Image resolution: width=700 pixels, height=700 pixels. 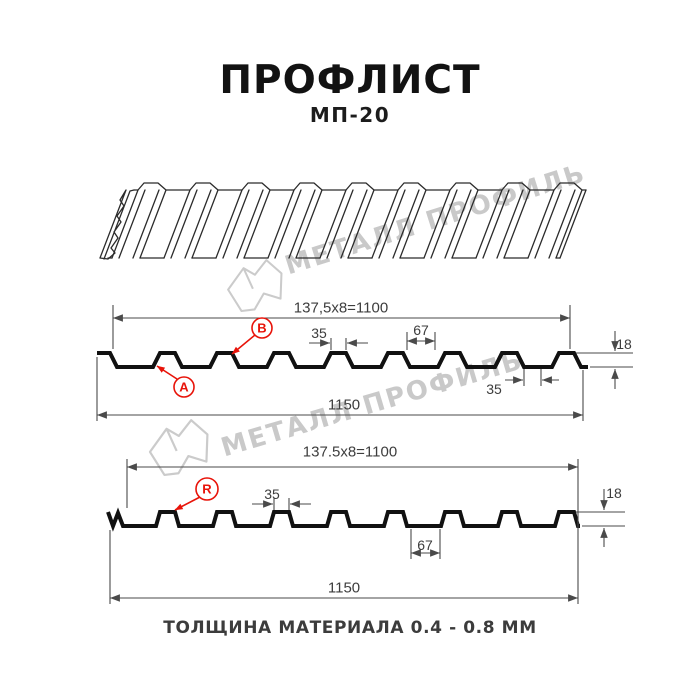 I want to click on front-dim-35-top: 35, so click(x=319, y=333).